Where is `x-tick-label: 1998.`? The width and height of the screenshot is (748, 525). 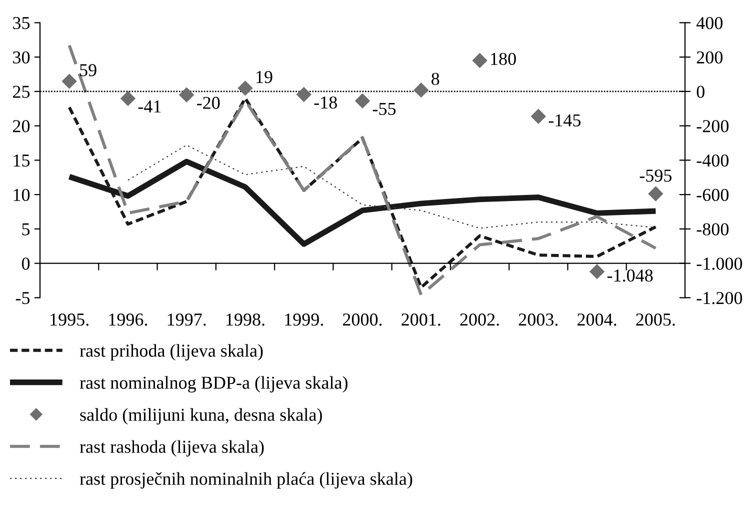
x-tick-label: 1998. is located at coordinates (245, 320).